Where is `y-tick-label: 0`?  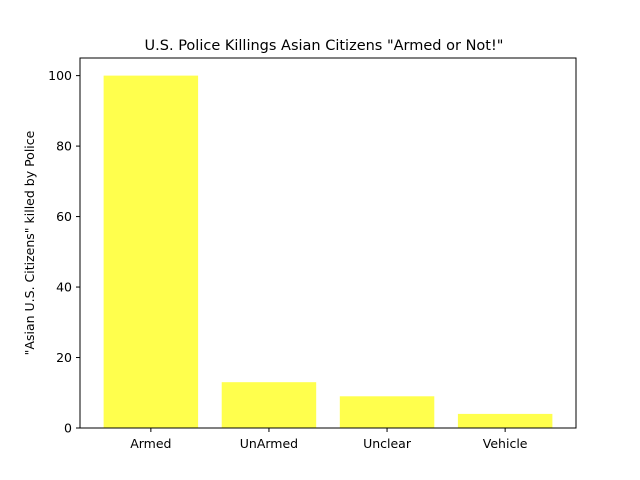 y-tick-label: 0 is located at coordinates (68, 428).